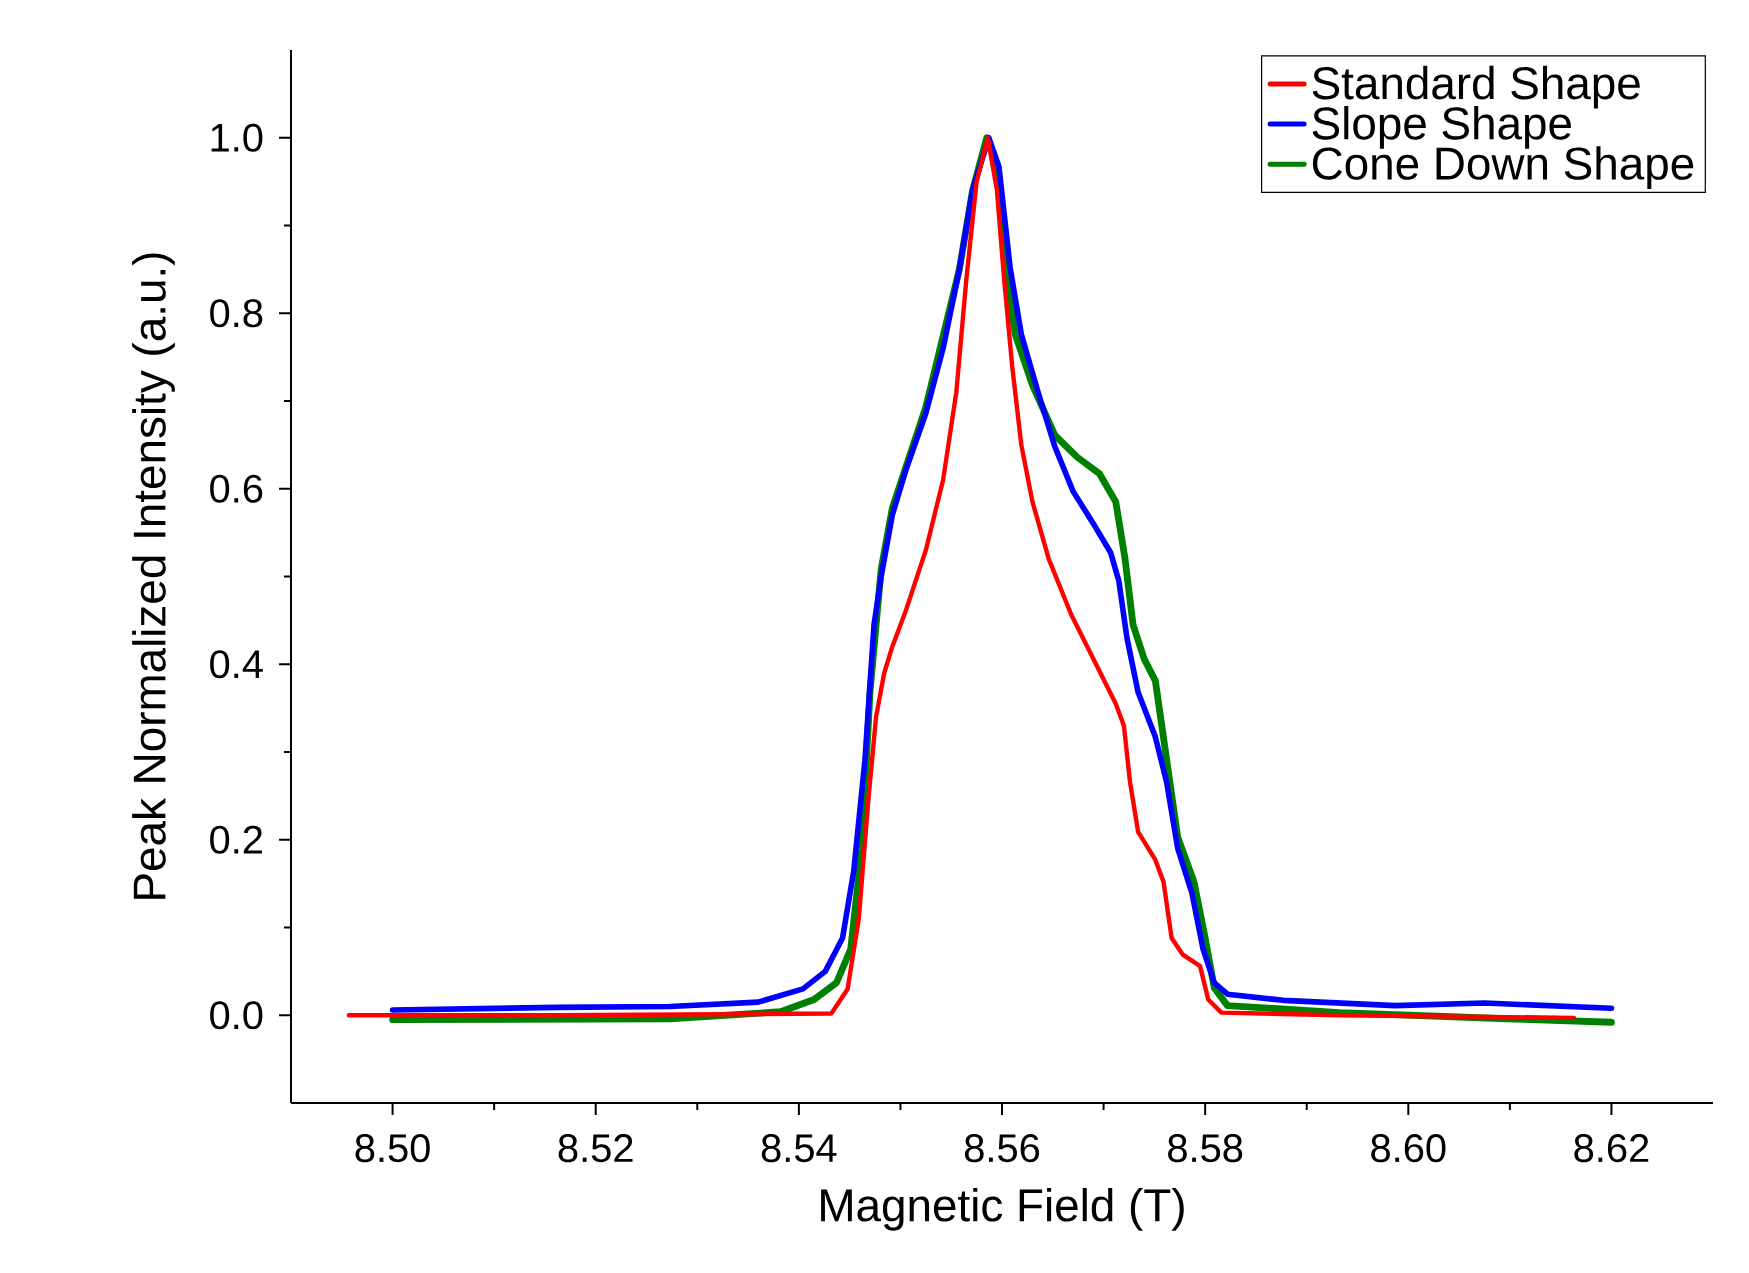  I want to click on y-tick-label: 0.8, so click(236, 313).